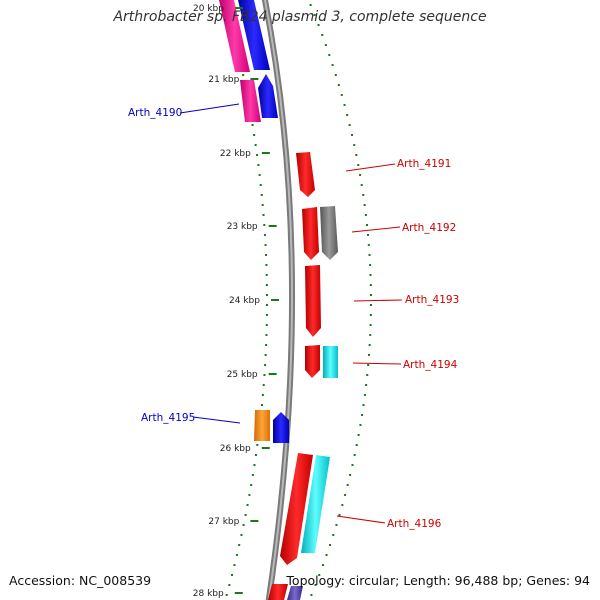 The width and height of the screenshot is (600, 600). I want to click on gene-label-arth-4193: Arth_4193, so click(432, 300).